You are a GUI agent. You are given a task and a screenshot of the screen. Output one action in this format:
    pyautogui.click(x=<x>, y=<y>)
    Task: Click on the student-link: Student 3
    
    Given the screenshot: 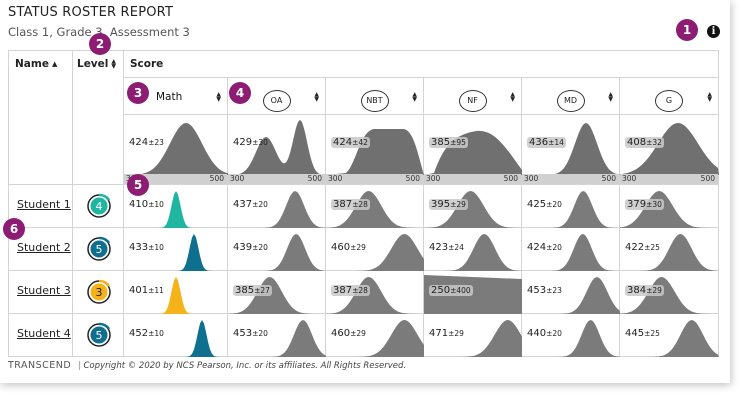 What is the action you would take?
    pyautogui.click(x=44, y=290)
    